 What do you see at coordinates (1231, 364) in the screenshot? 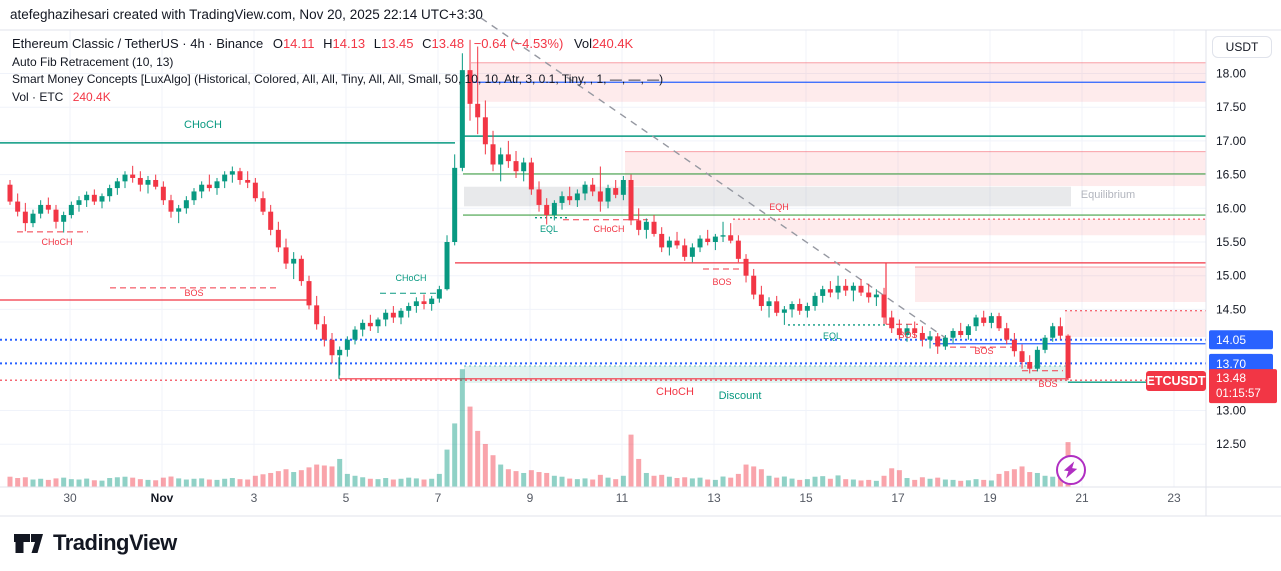
I see `price-badge-text: 13.70` at bounding box center [1231, 364].